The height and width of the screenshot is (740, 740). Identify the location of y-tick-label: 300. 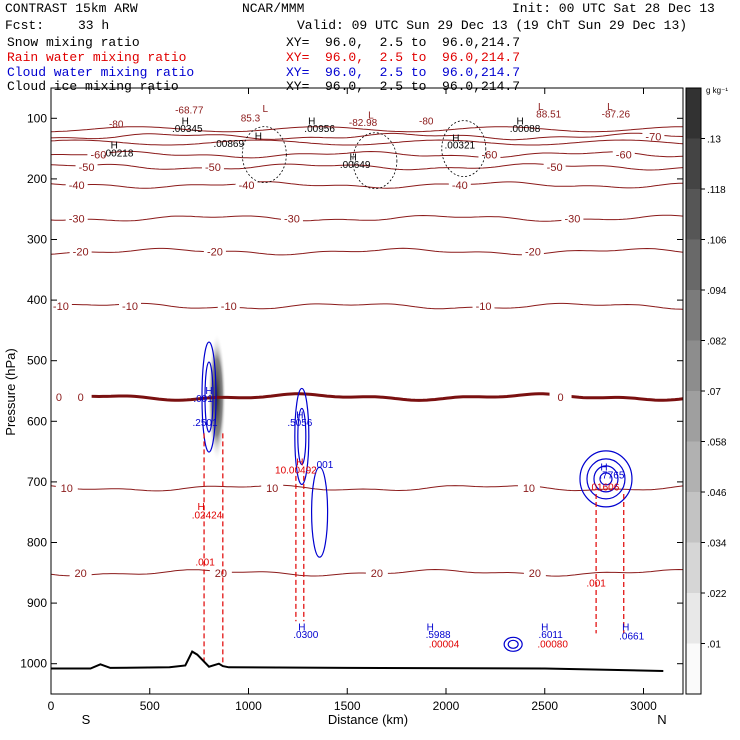
(37, 240).